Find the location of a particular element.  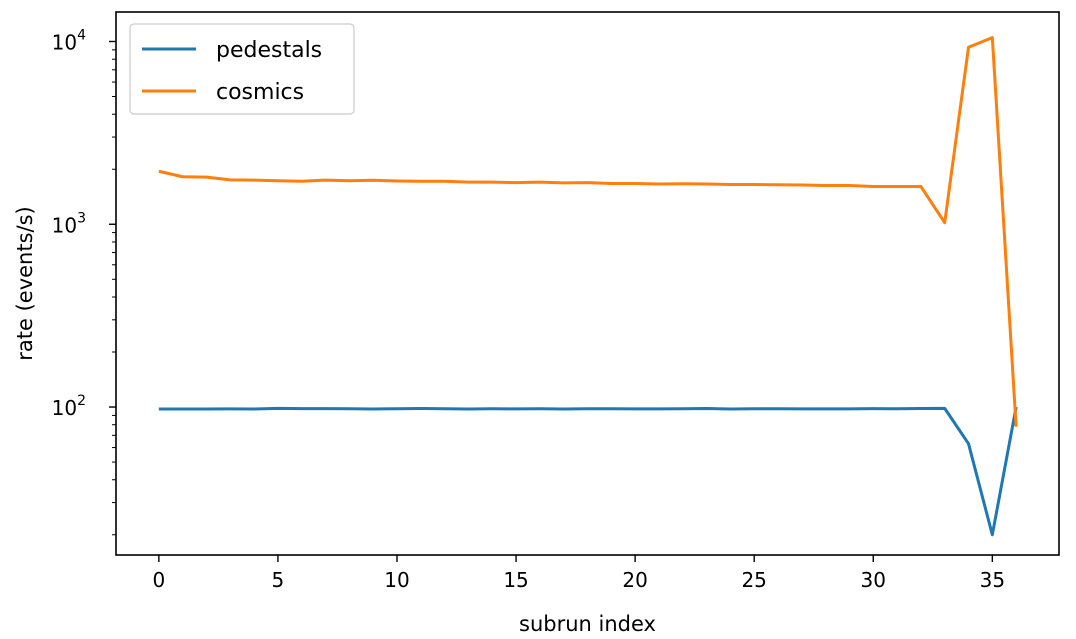

x-axis: 0 5 10 15 20 25 30 35 is located at coordinates (578, 573).